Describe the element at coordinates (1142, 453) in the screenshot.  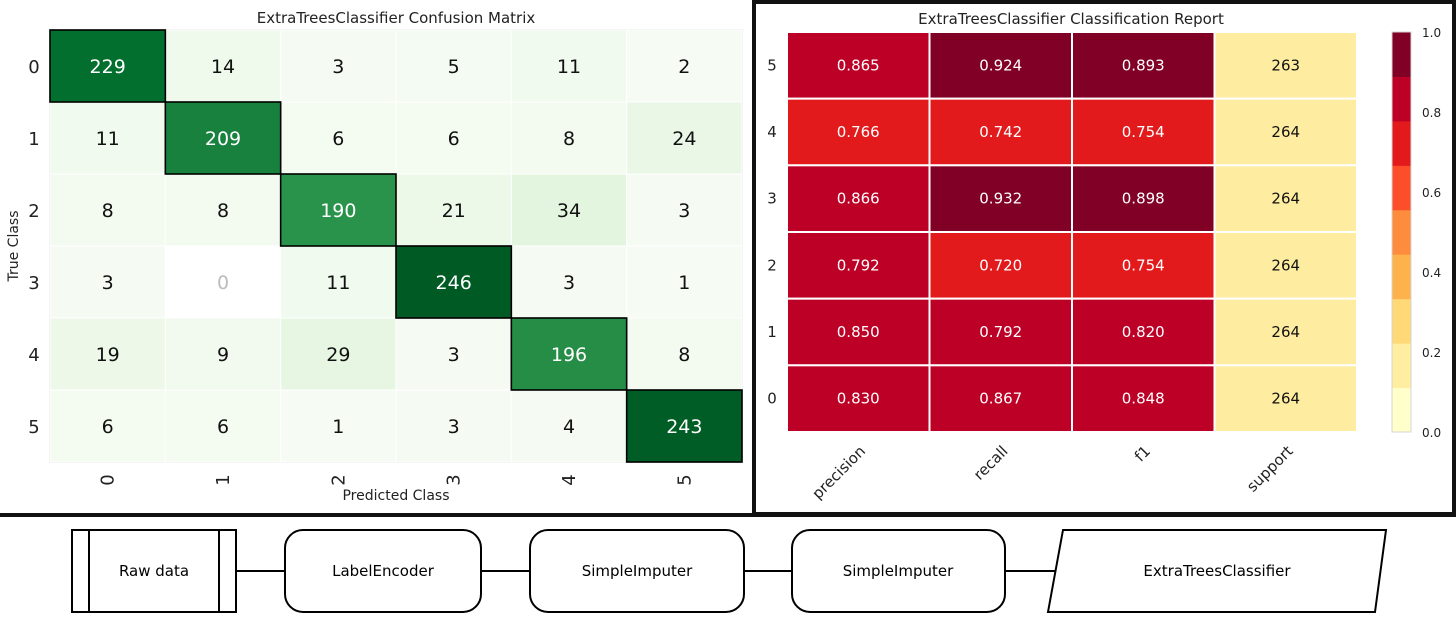
I see `cr-x-tick-label: f1` at that location.